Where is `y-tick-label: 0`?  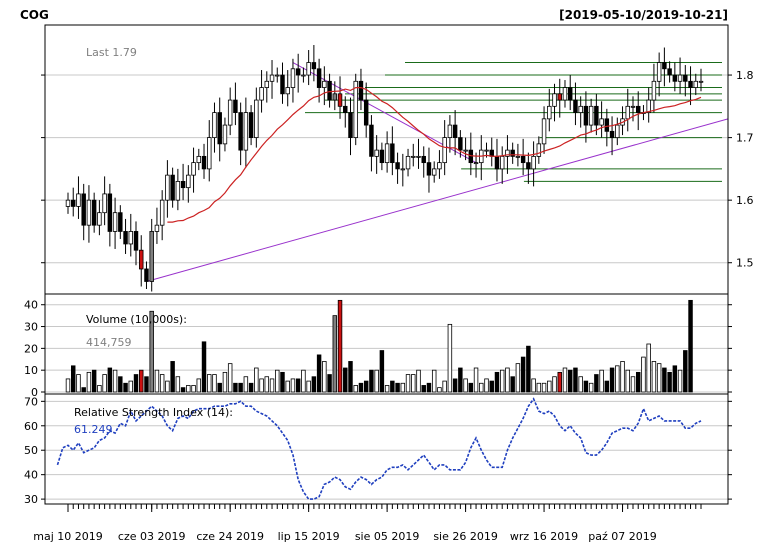 y-tick-label: 0 is located at coordinates (34, 392).